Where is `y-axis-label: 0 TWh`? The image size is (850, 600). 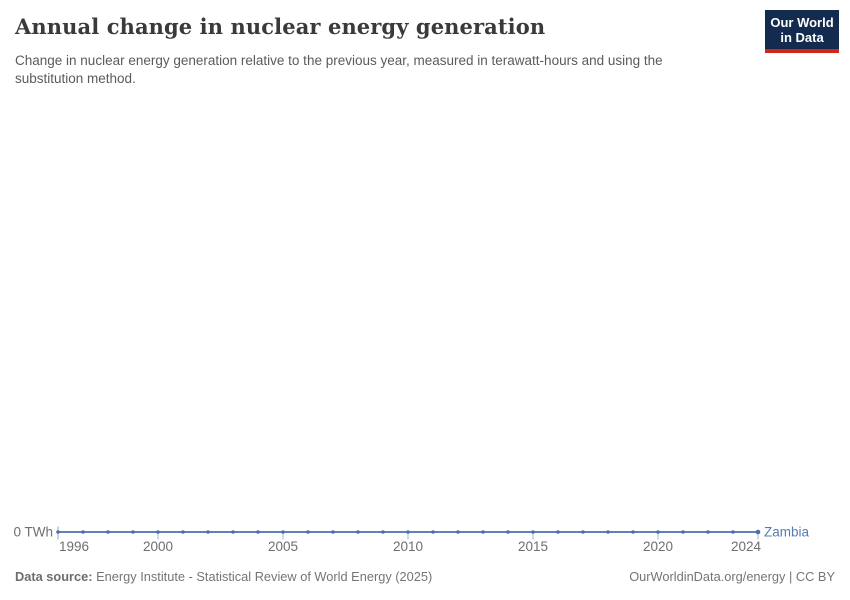 y-axis-label: 0 TWh is located at coordinates (33, 532).